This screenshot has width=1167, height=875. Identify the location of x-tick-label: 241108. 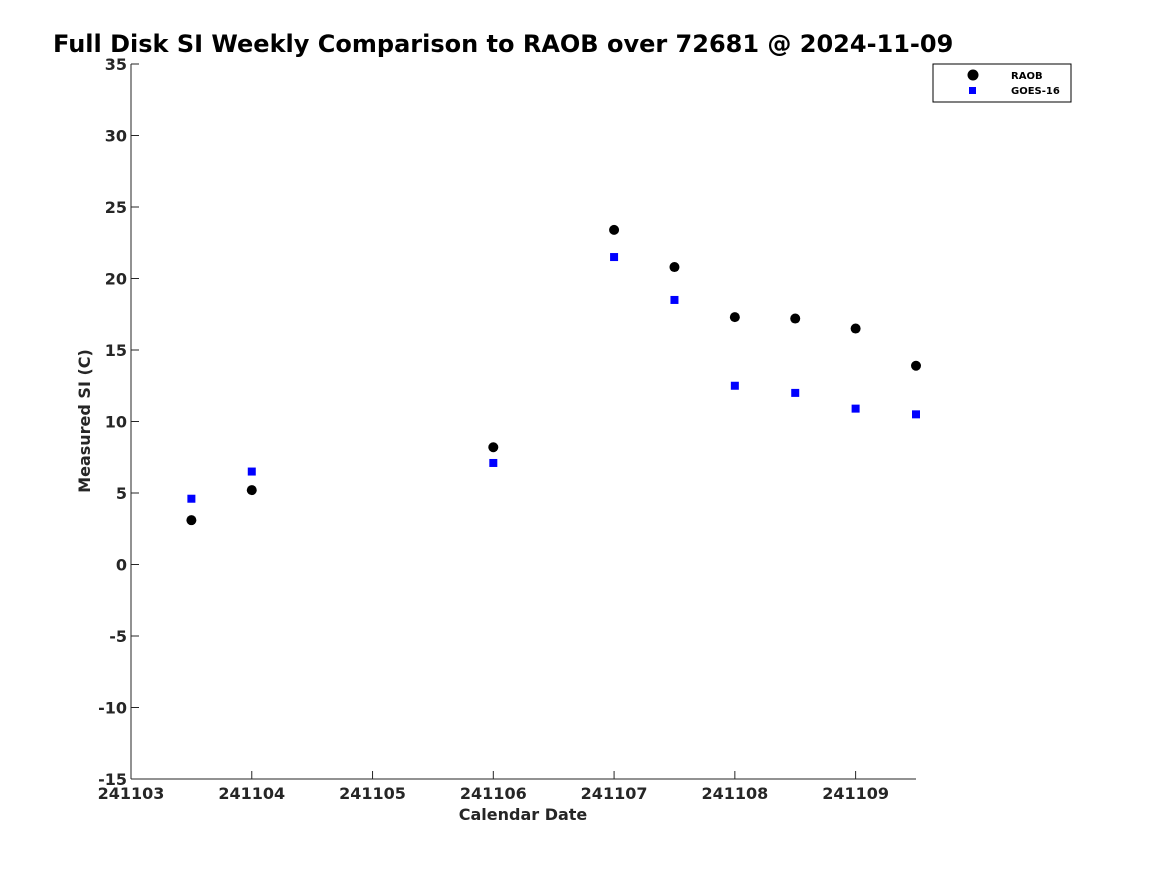
(734, 793).